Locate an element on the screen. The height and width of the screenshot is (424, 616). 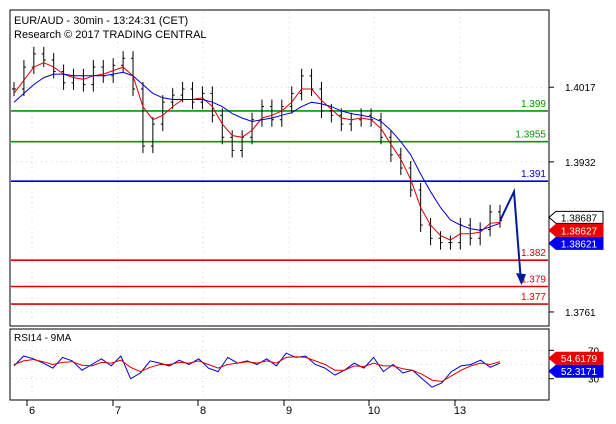
forecast-arrow-line is located at coordinates (510, 235).